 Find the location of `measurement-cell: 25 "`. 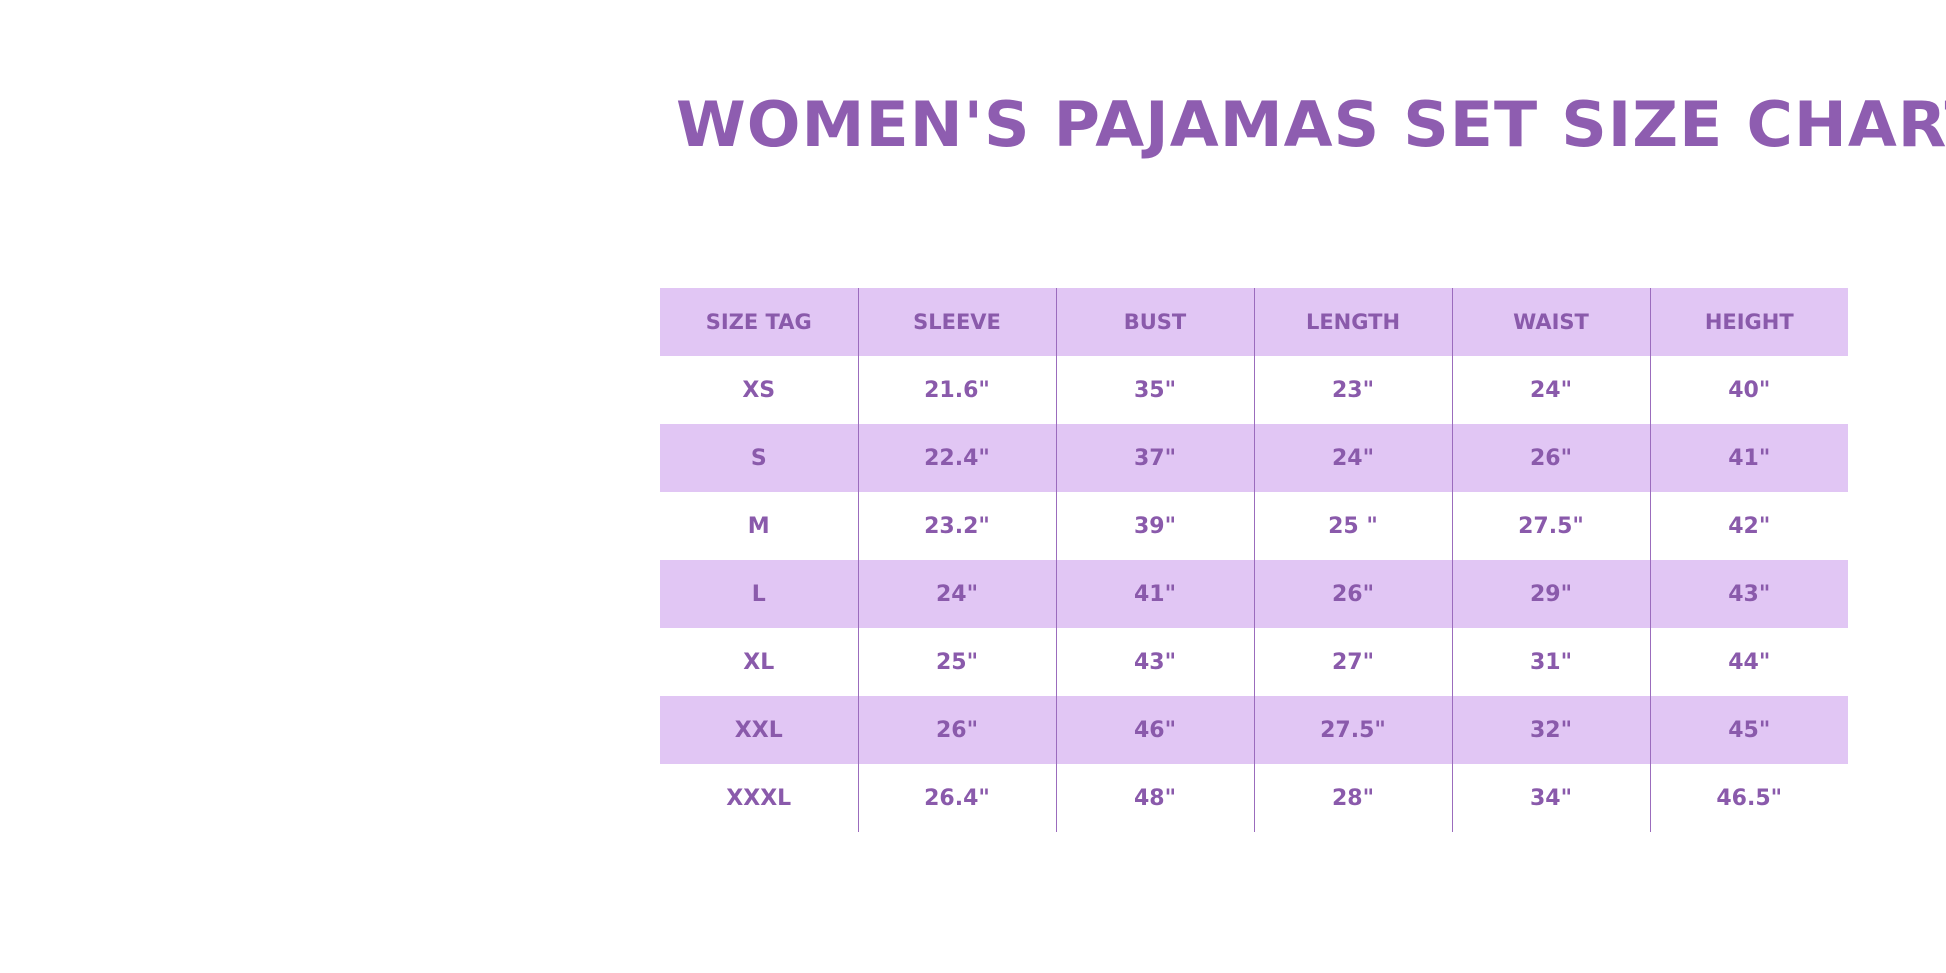

measurement-cell: 25 " is located at coordinates (1352, 526).